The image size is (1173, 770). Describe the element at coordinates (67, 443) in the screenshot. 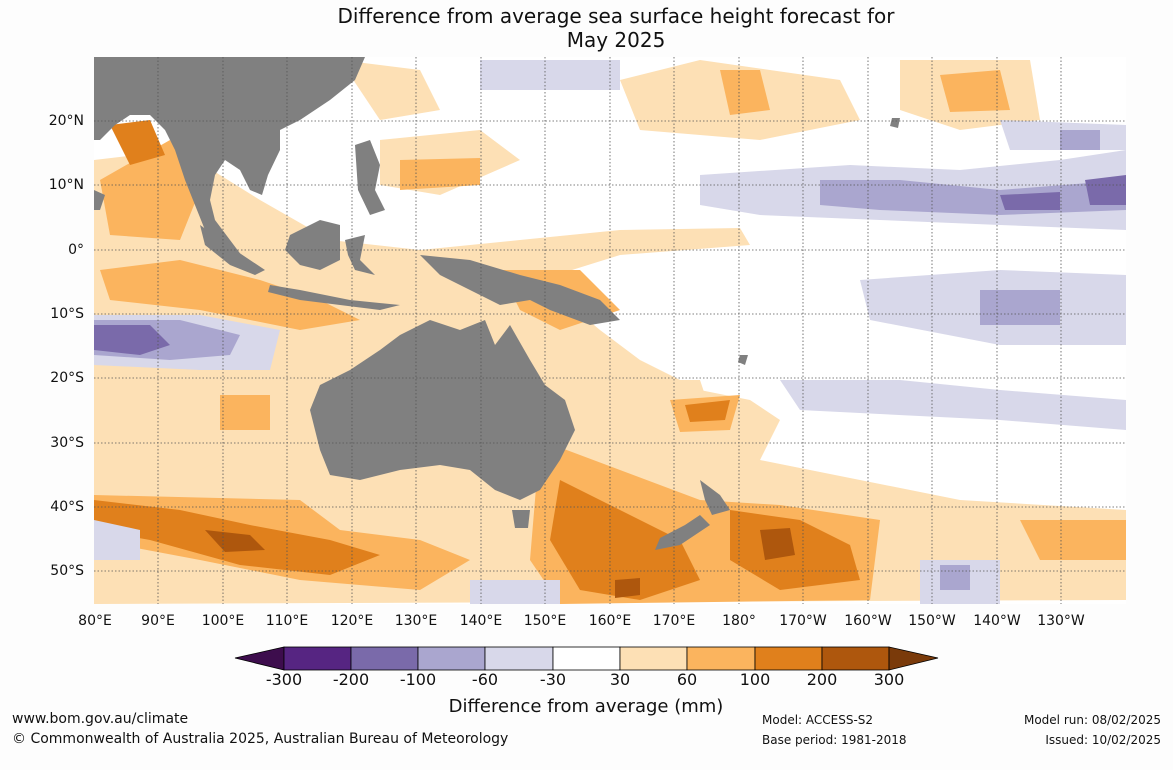

I see `lat-label: 30°S` at that location.